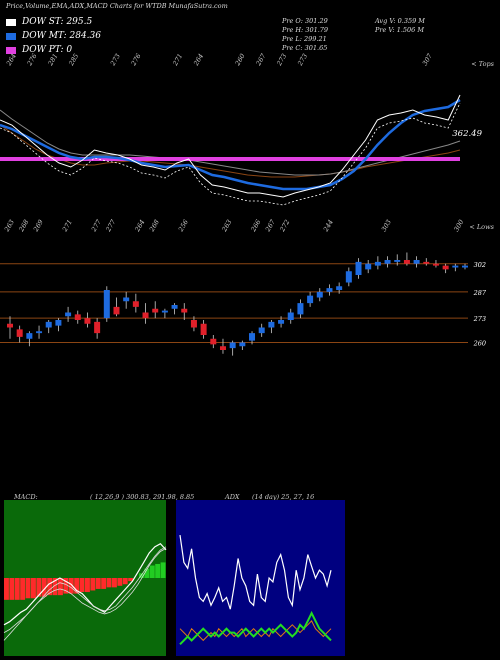  I want to click on dow-pt-band, so click(230, 159).